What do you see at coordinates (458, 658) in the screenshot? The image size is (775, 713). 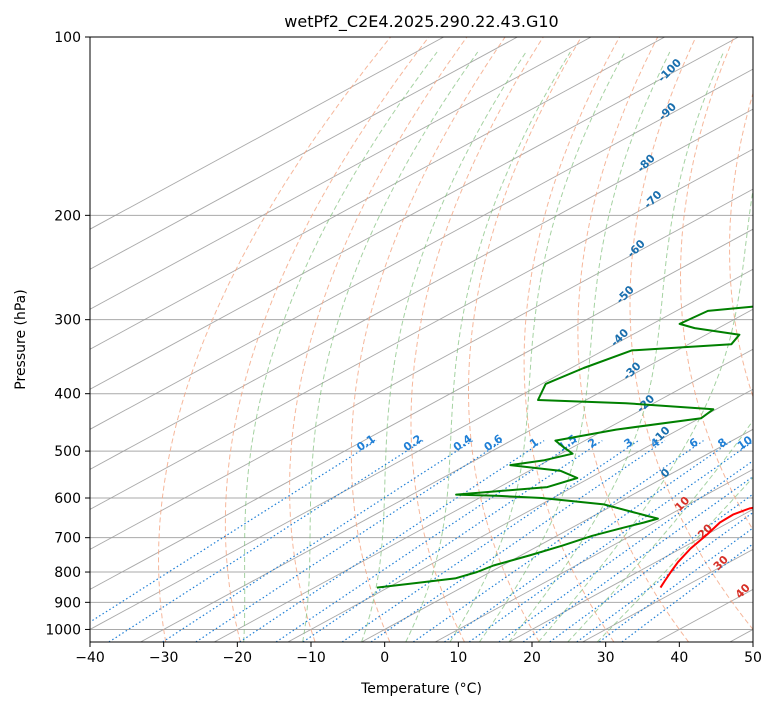 I see `x-tick-label: 10` at bounding box center [458, 658].